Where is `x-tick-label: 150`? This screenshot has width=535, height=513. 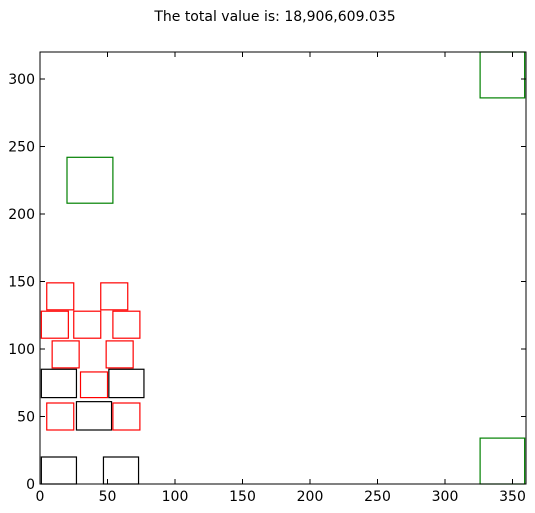
x-tick-label: 150 is located at coordinates (242, 497).